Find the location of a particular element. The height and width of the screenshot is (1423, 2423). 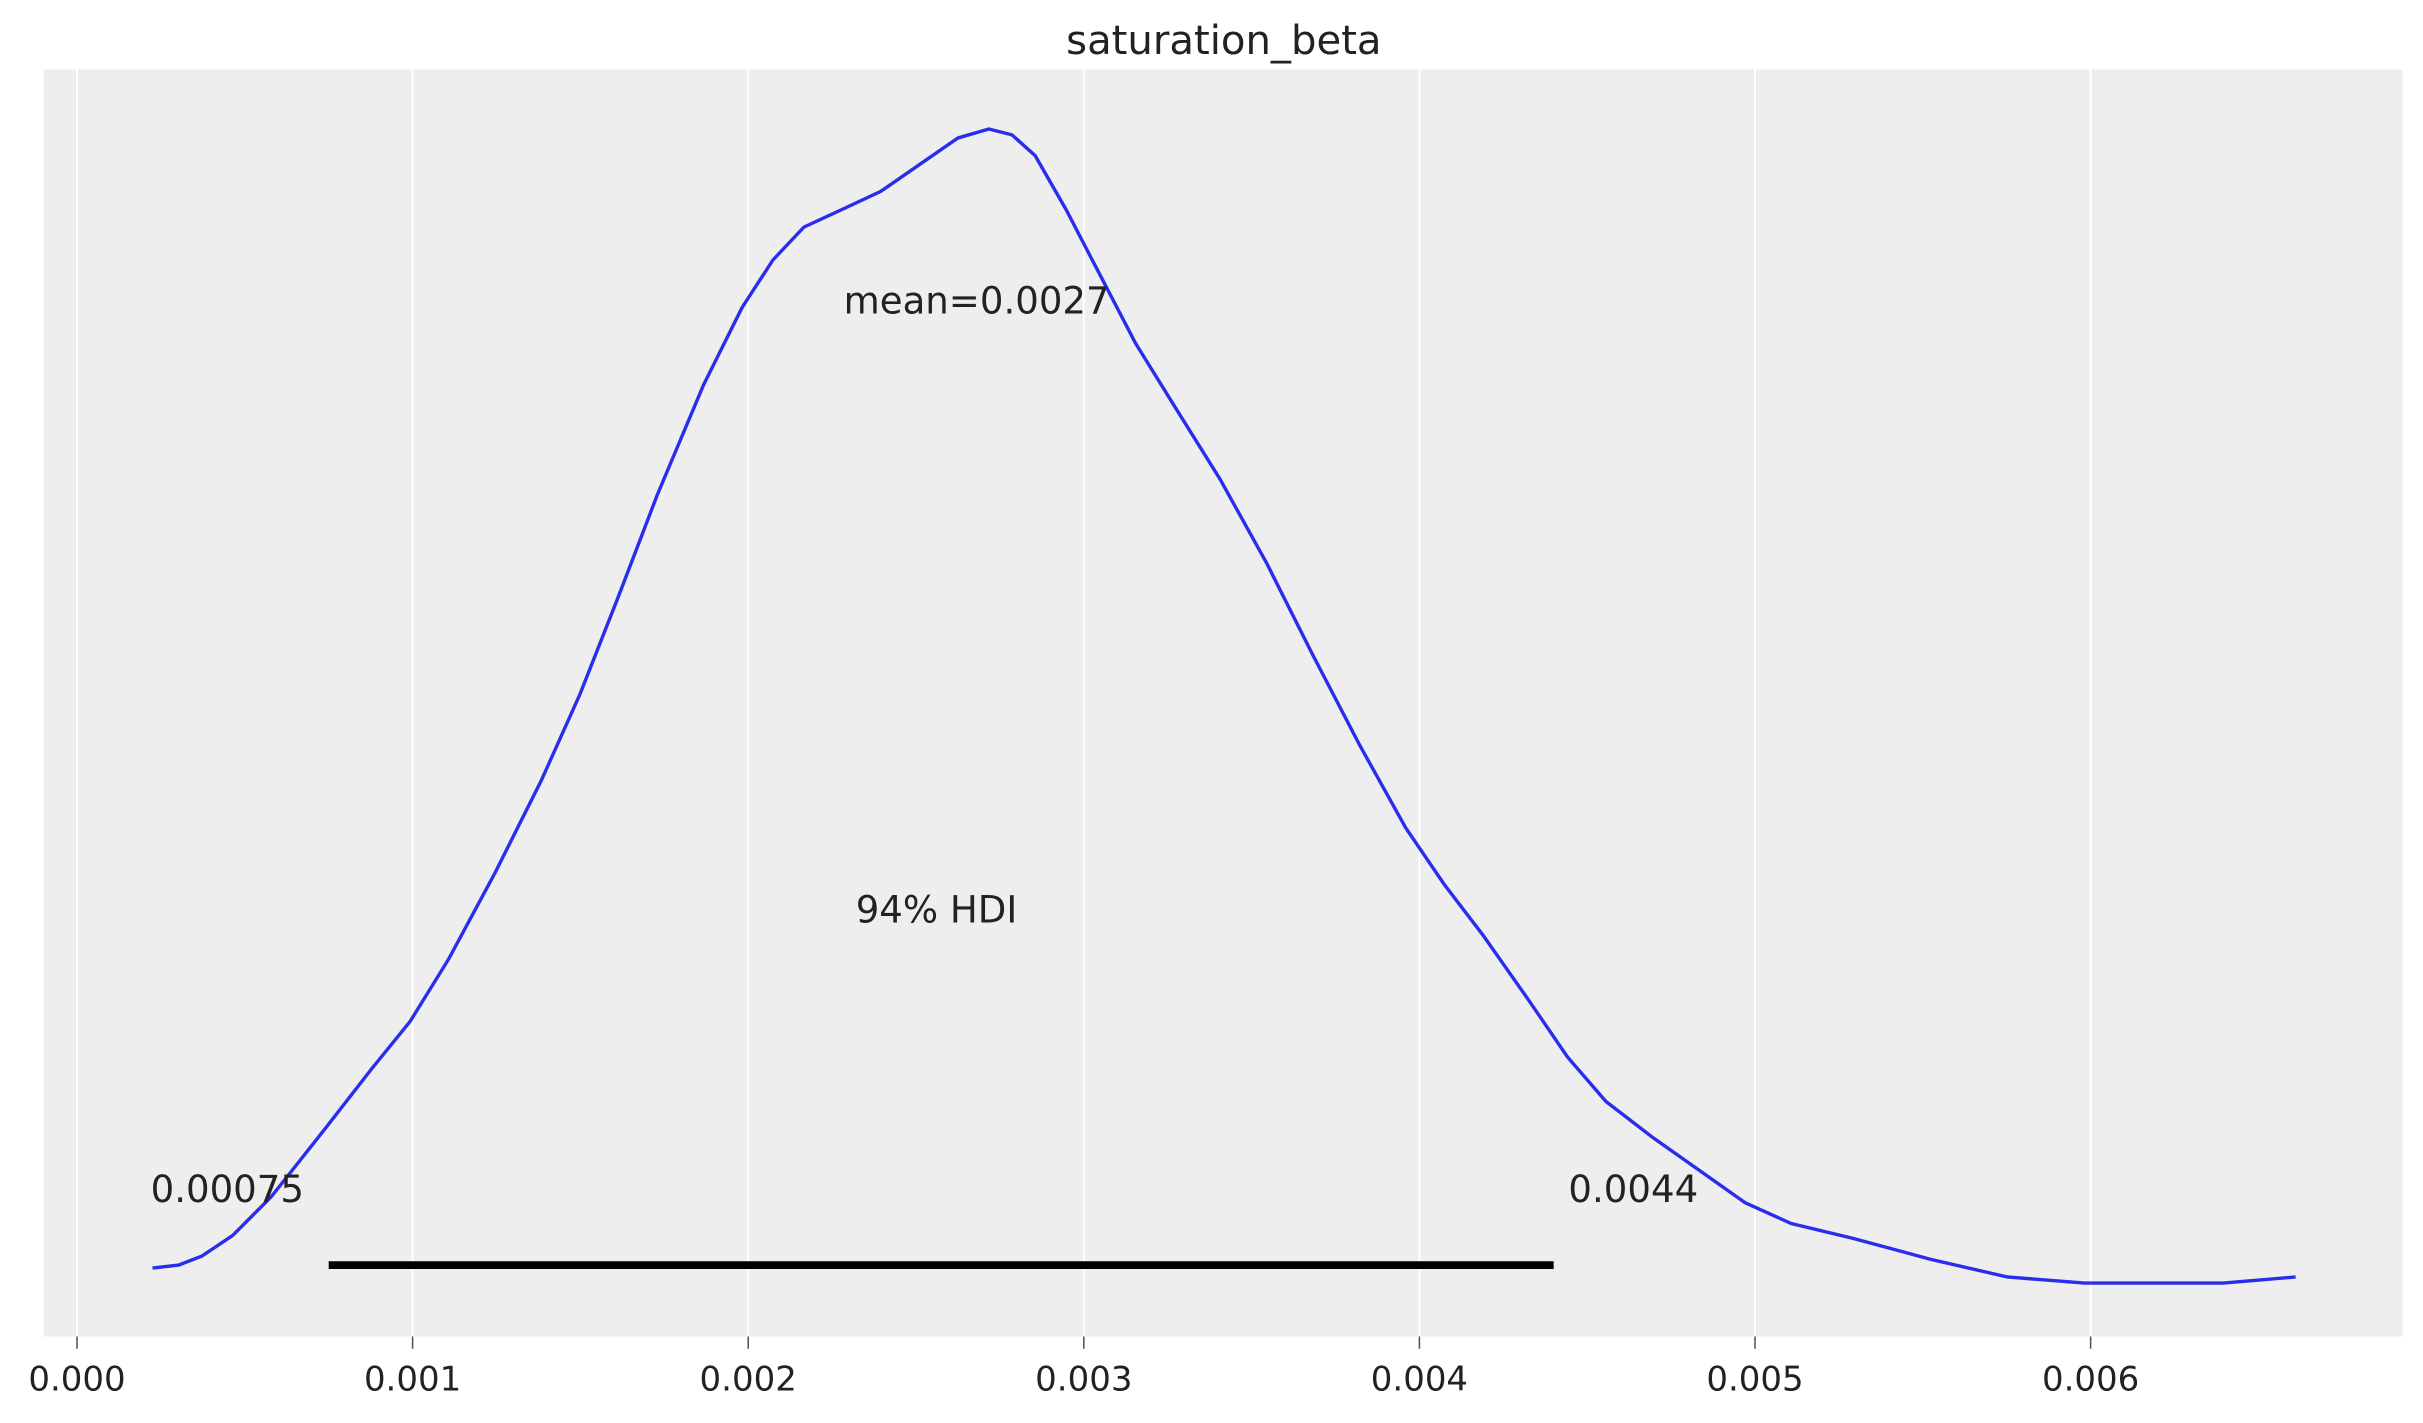

hdi-high-label: 0.0044 is located at coordinates (1633, 1189).